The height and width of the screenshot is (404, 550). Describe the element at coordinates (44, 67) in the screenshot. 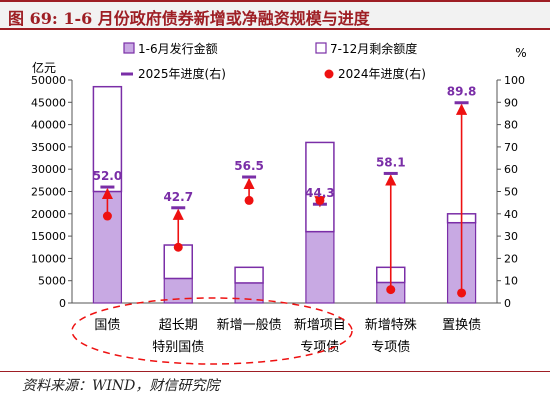

I see `left-axis-label: 亿元` at that location.